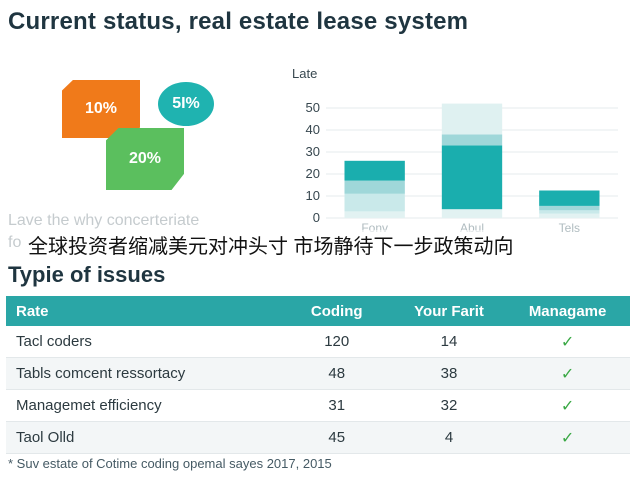 The width and height of the screenshot is (640, 480). What do you see at coordinates (143, 437) in the screenshot?
I see `row-name: Taol Olld` at bounding box center [143, 437].